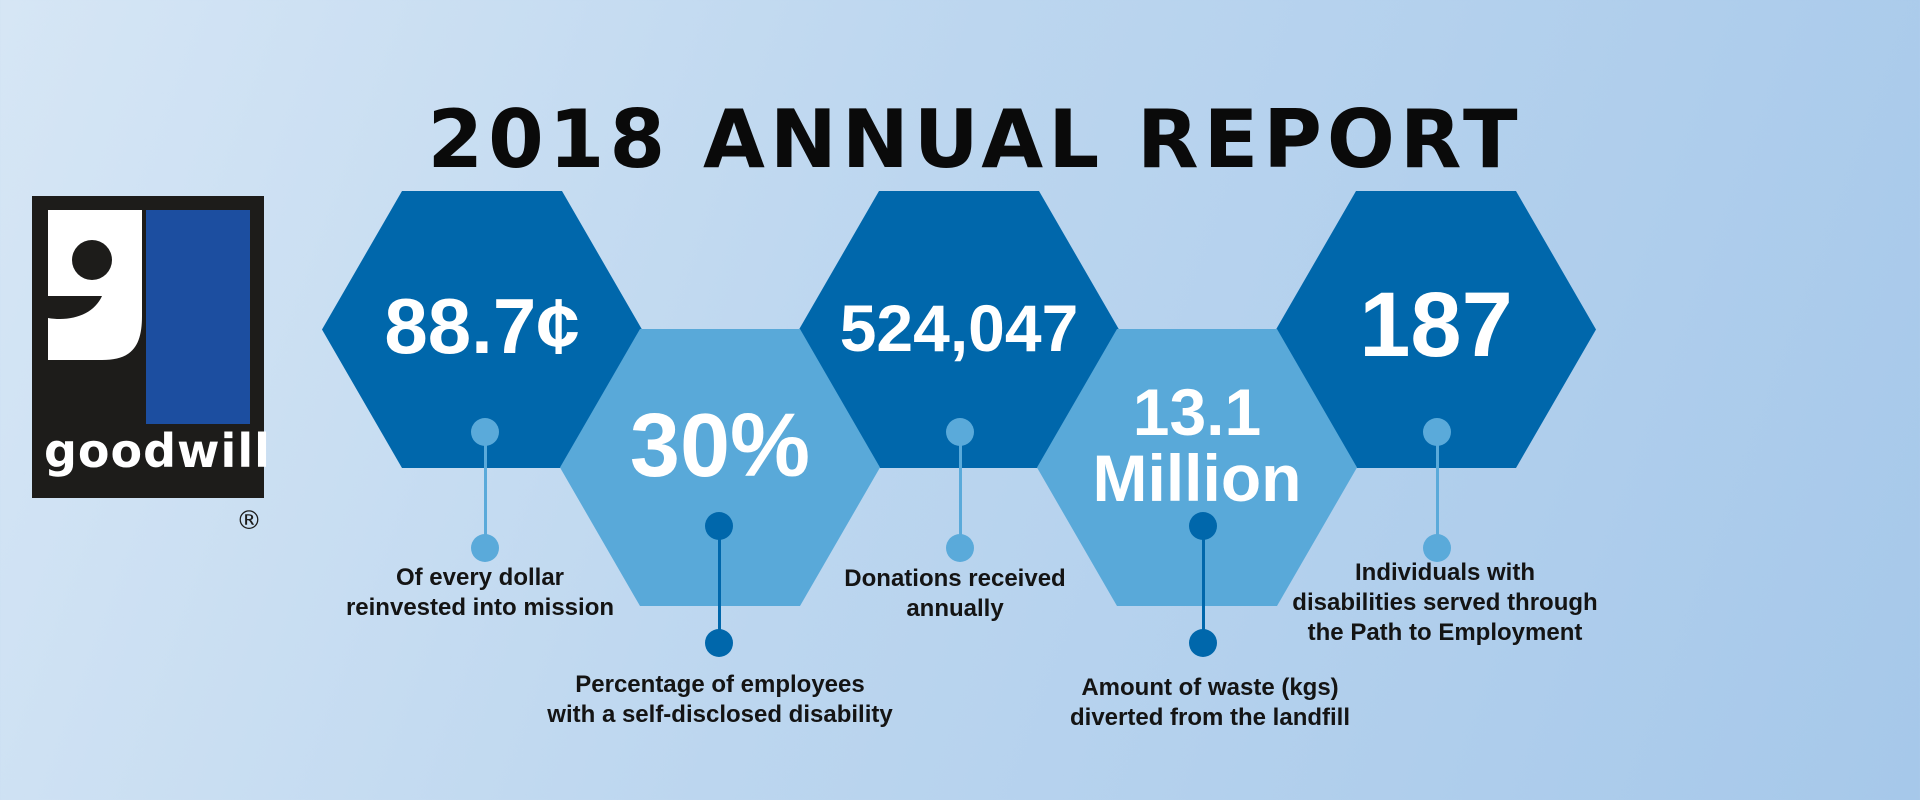 Image resolution: width=1920 pixels, height=800 pixels. What do you see at coordinates (480, 577) in the screenshot?
I see `caption-line: Of every dollar` at bounding box center [480, 577].